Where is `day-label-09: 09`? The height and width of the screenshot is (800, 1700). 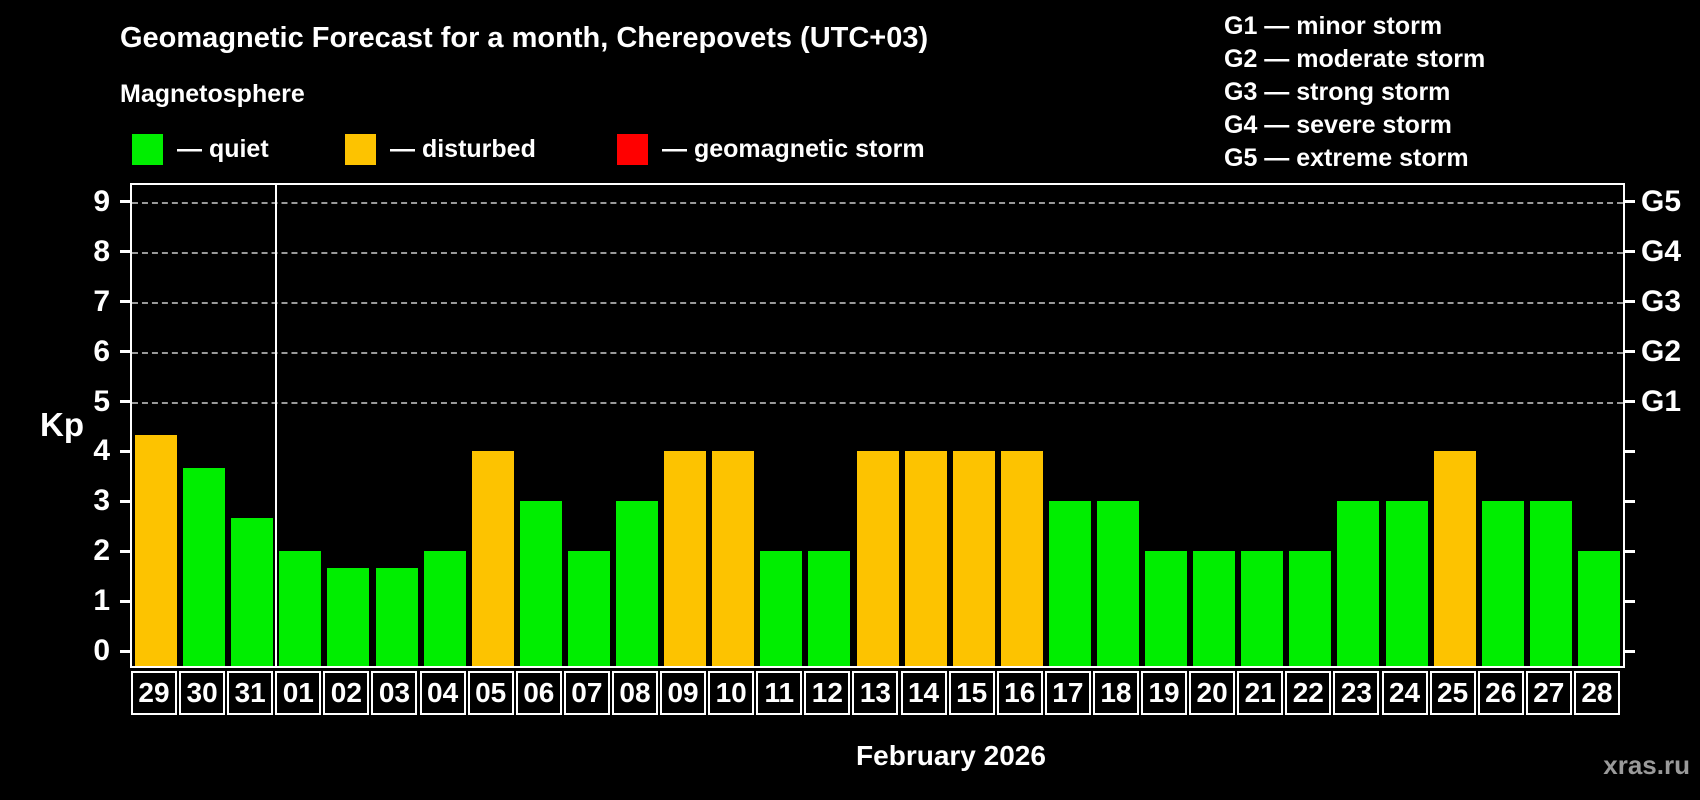
day-label-09: 09 is located at coordinates (683, 693).